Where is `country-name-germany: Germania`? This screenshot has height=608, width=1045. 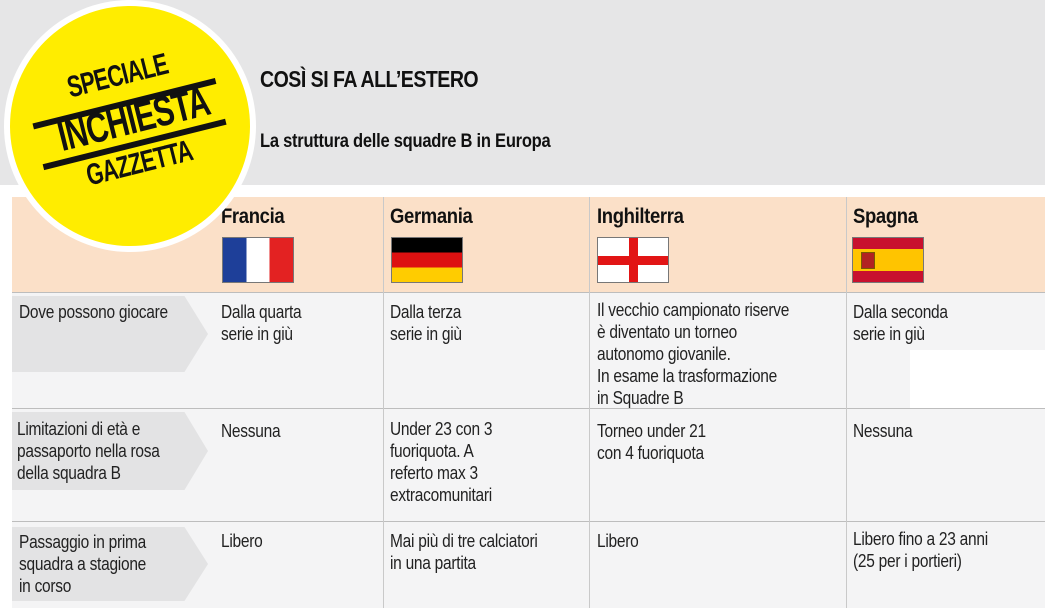
country-name-germany: Germania is located at coordinates (431, 216).